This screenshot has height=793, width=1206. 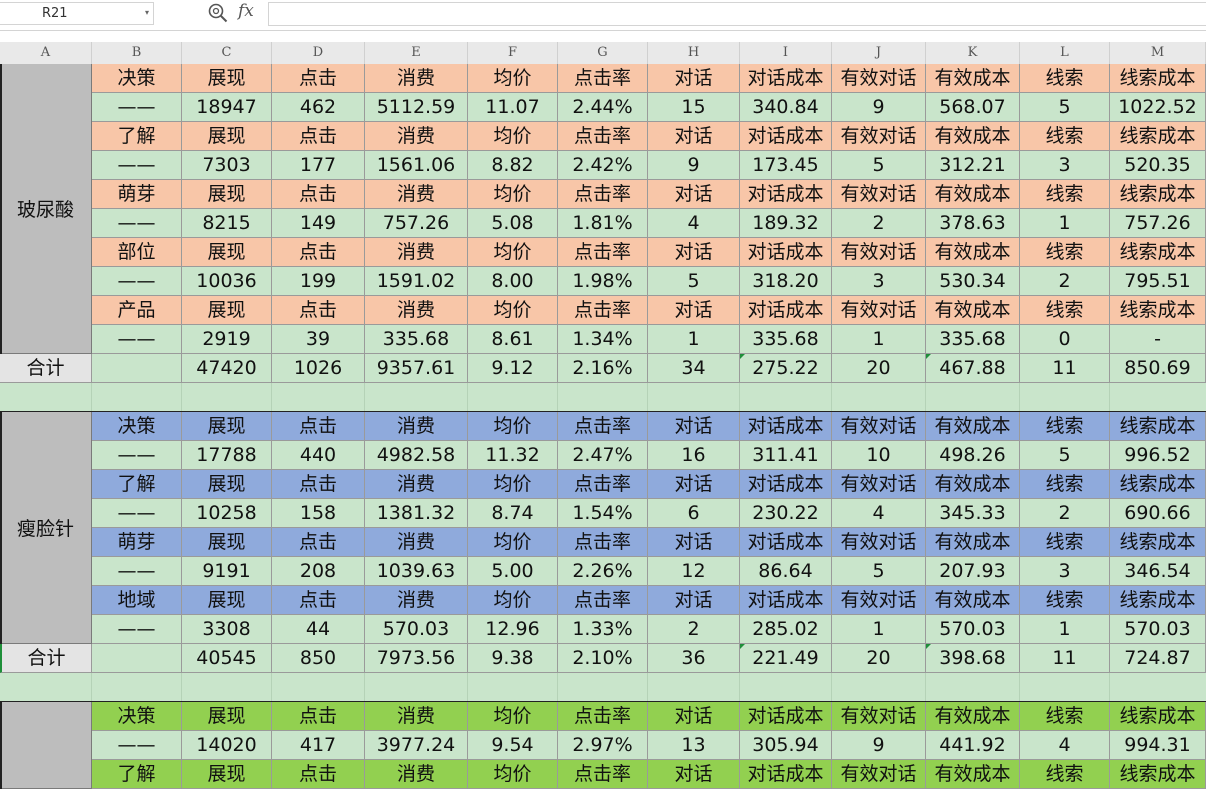 What do you see at coordinates (973, 368) in the screenshot?
I see `total-cell: 467.88` at bounding box center [973, 368].